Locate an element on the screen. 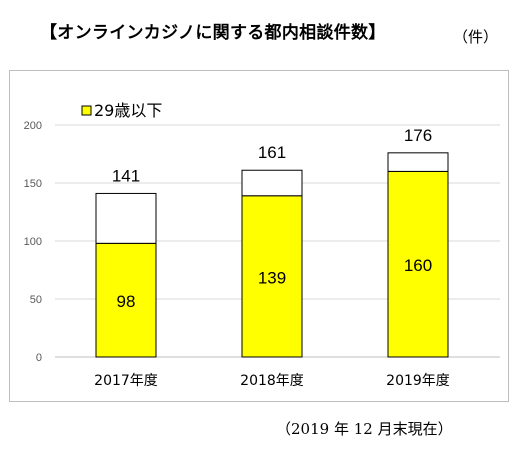 This screenshot has width=521, height=449. data-label-under29: 98 is located at coordinates (126, 301).